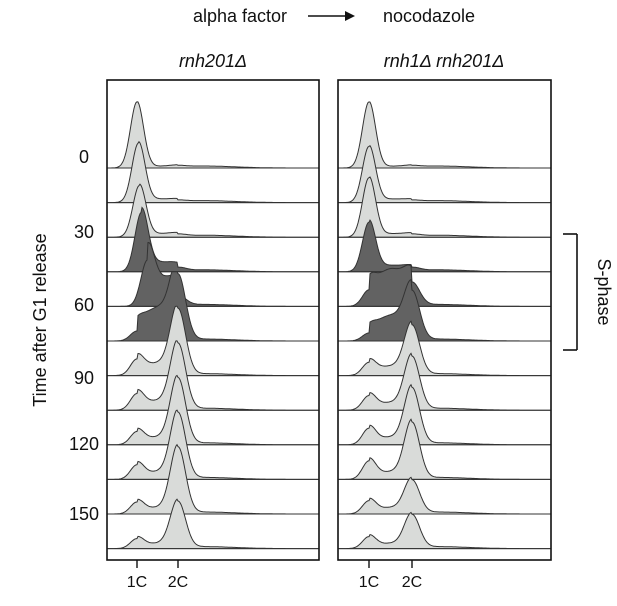 This screenshot has width=617, height=606. Describe the element at coordinates (240, 16) in the screenshot. I see `header-start-label: alpha factor` at that location.